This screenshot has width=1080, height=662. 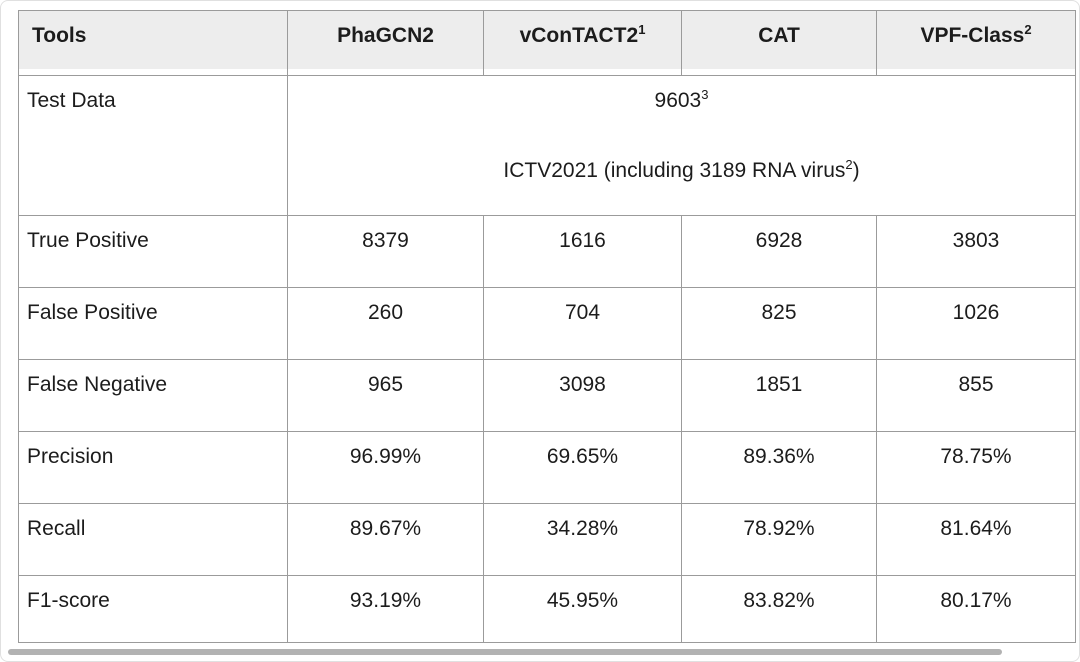 I want to click on test-data-source-text: ICTV2021 (including 3189 RNA virus, so click(x=674, y=171).